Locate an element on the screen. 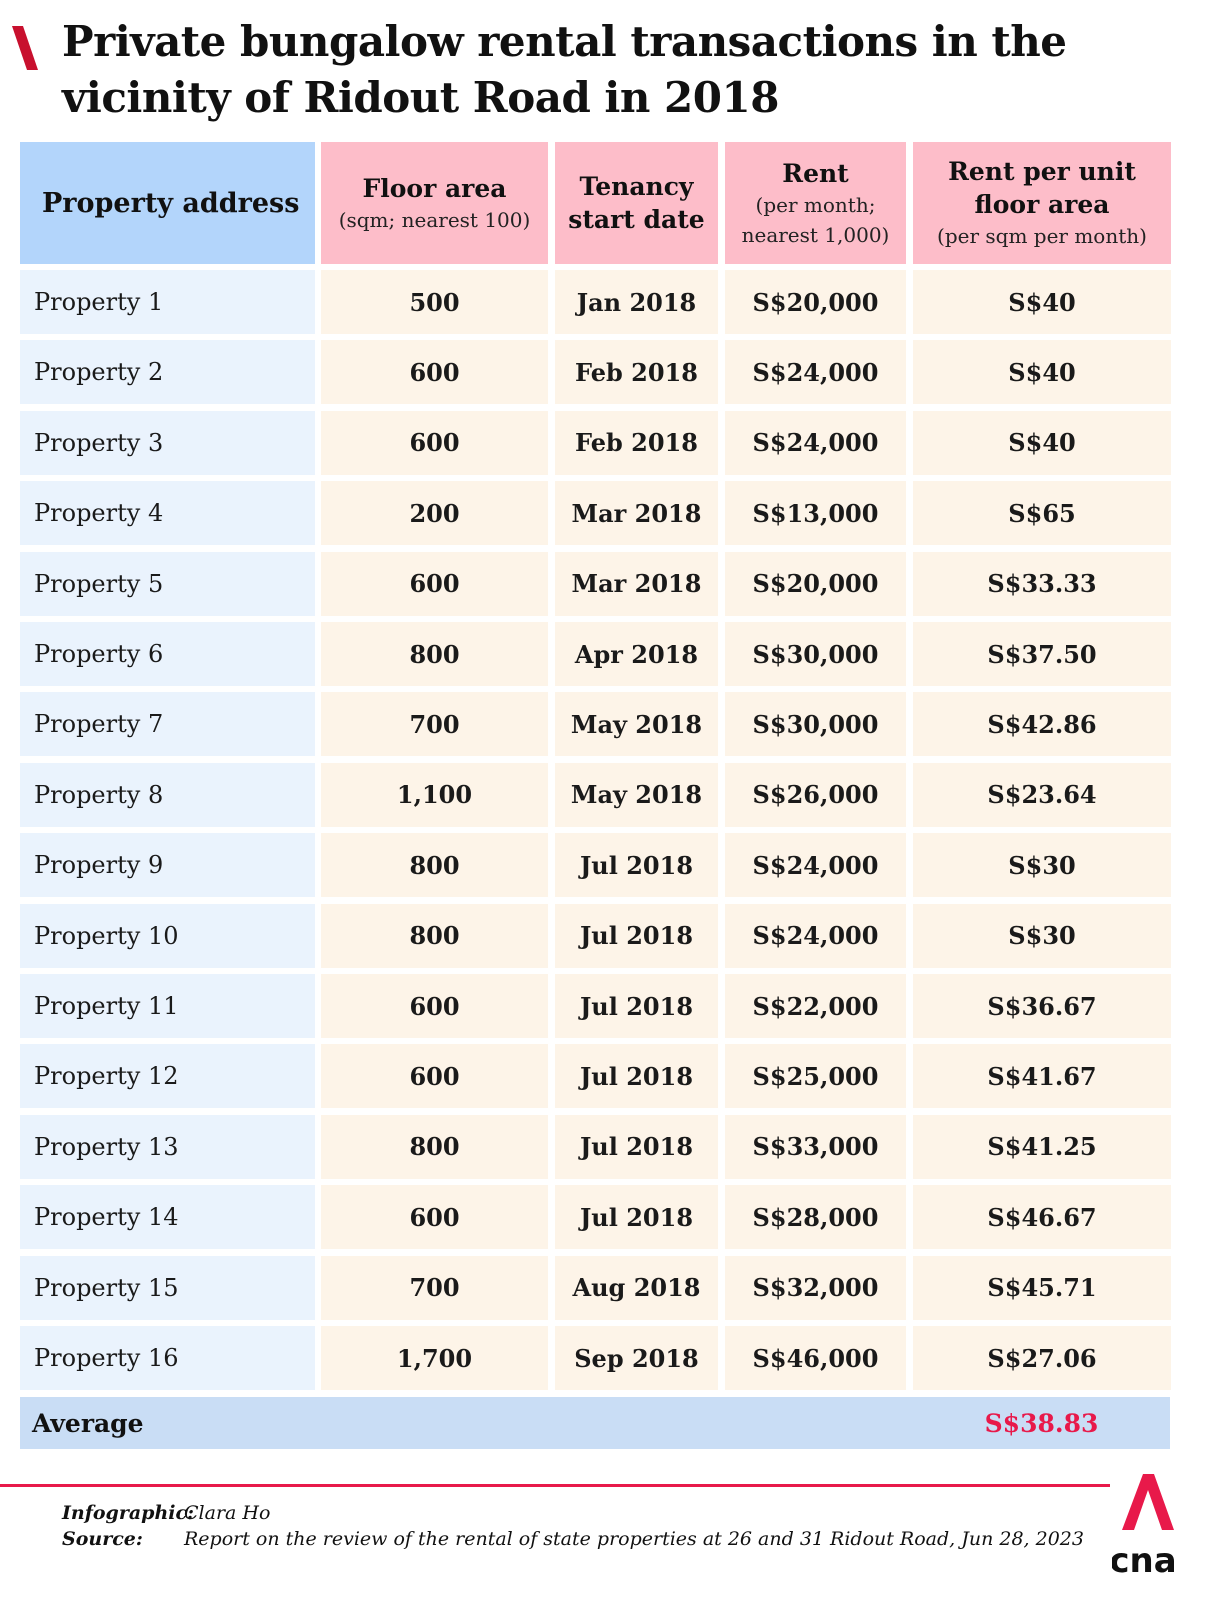 The height and width of the screenshot is (1600, 1215). cell-address: Property 15 is located at coordinates (167, 1287).